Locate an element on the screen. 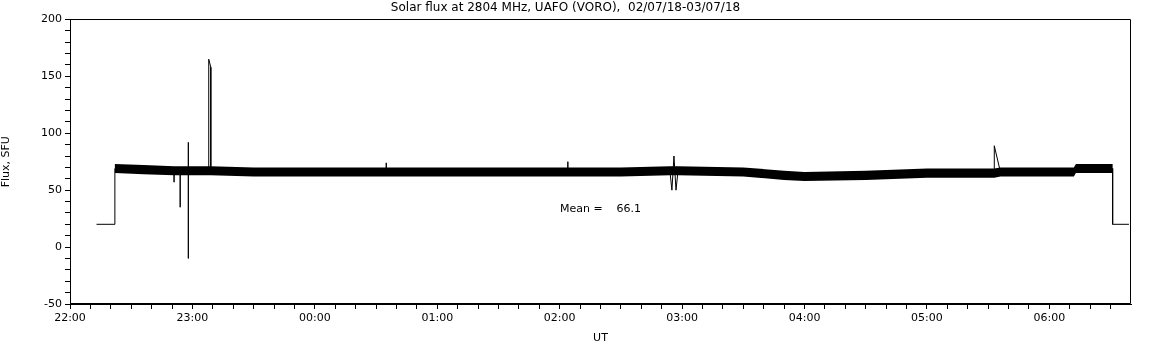 This screenshot has width=1152, height=345. chart-title: Solar flux at 2804 MHz, UAFO (VORO), 02/07/18-03/07/18 is located at coordinates (565, 7).